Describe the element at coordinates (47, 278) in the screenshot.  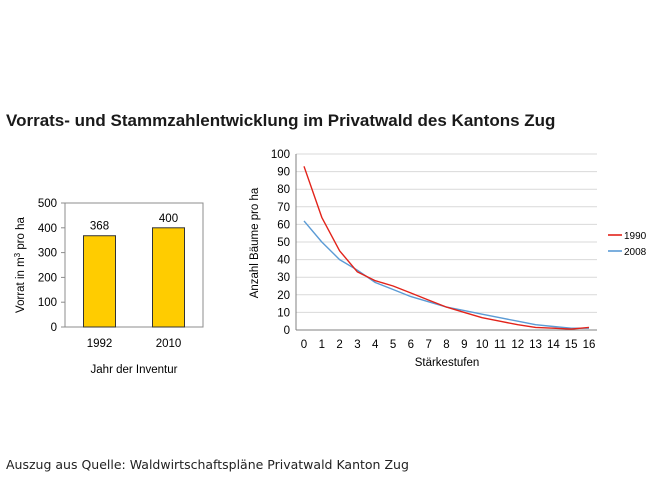
I see `bar-y-tick-label: 200` at that location.